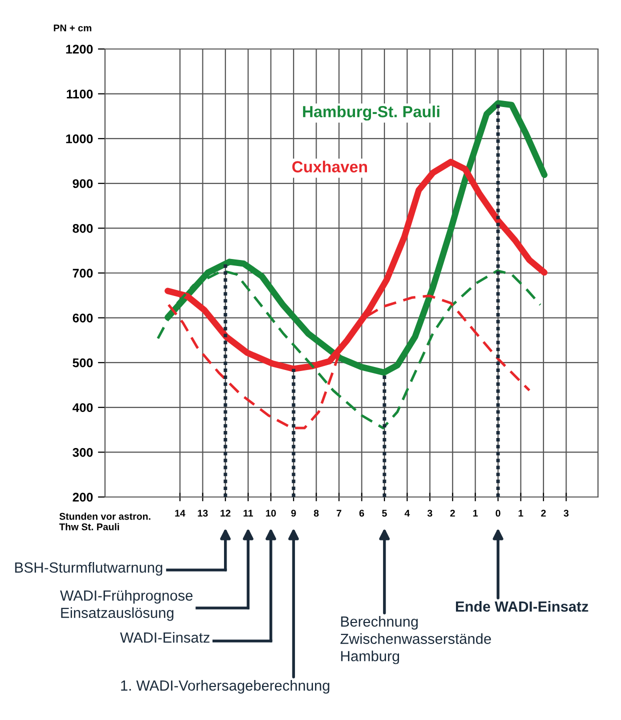  I want to click on x-tick-label: 6, so click(361, 513).